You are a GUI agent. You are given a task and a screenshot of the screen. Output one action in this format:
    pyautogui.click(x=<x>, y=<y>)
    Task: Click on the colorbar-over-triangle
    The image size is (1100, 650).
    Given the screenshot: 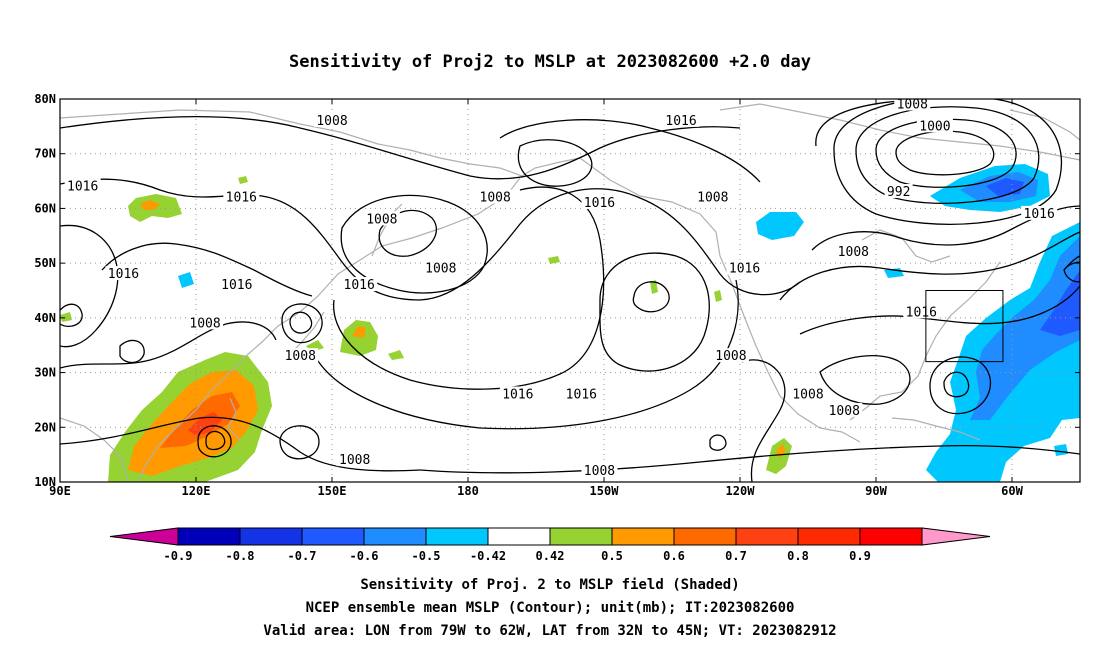 What is the action you would take?
    pyautogui.click(x=956, y=536)
    